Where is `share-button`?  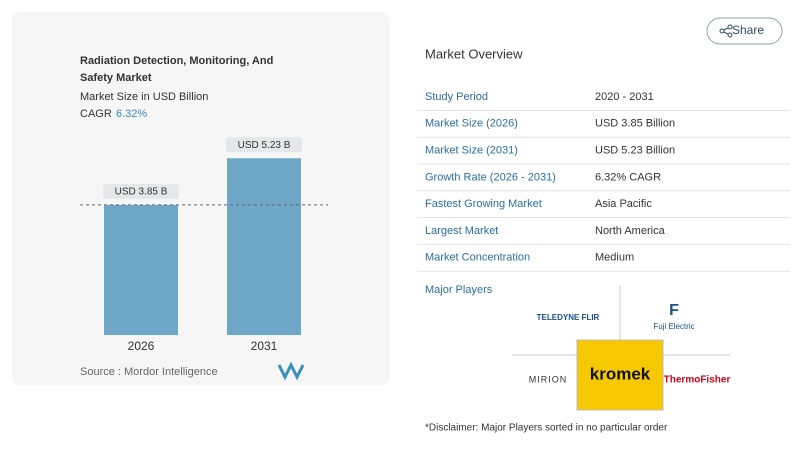 share-button is located at coordinates (744, 31).